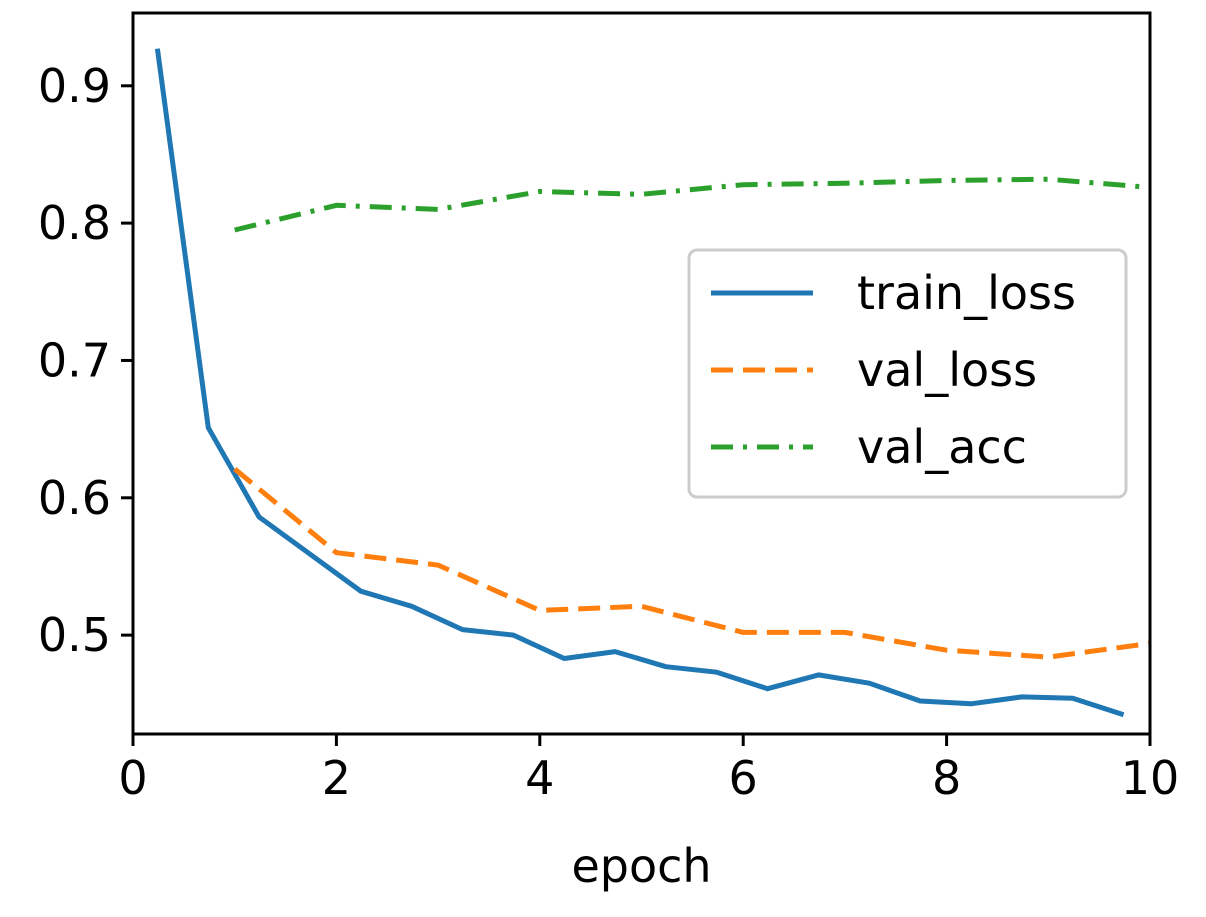  What do you see at coordinates (74, 223) in the screenshot?
I see `y-tick-label: 0.8` at bounding box center [74, 223].